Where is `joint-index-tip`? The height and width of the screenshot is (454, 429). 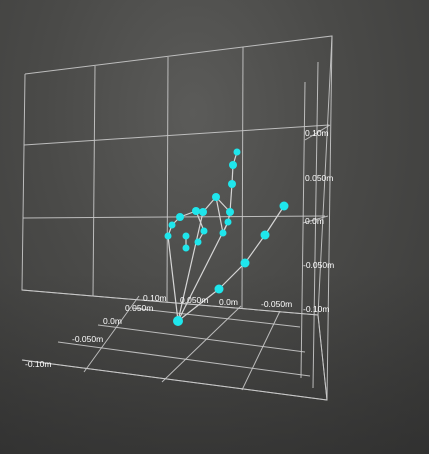
joint-index-tip is located at coordinates (237, 152).